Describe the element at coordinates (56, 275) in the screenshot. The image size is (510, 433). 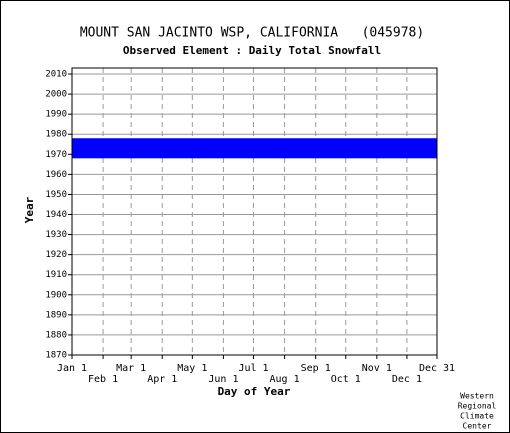
I see `y-tick-label: 1910` at that location.